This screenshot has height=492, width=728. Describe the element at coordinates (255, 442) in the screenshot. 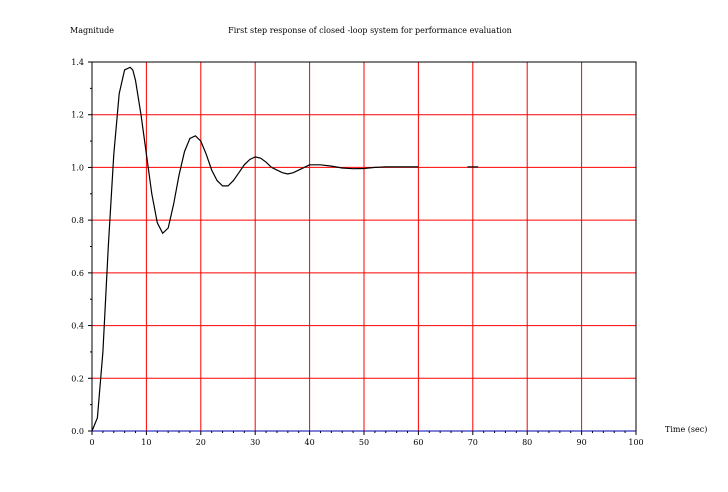

I see `x-tick-label: 30` at that location.